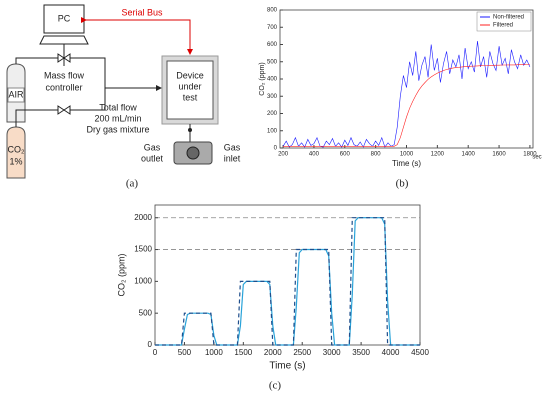 This screenshot has width=550, height=399. I want to click on y-tick-label: 100, so click(272, 131).